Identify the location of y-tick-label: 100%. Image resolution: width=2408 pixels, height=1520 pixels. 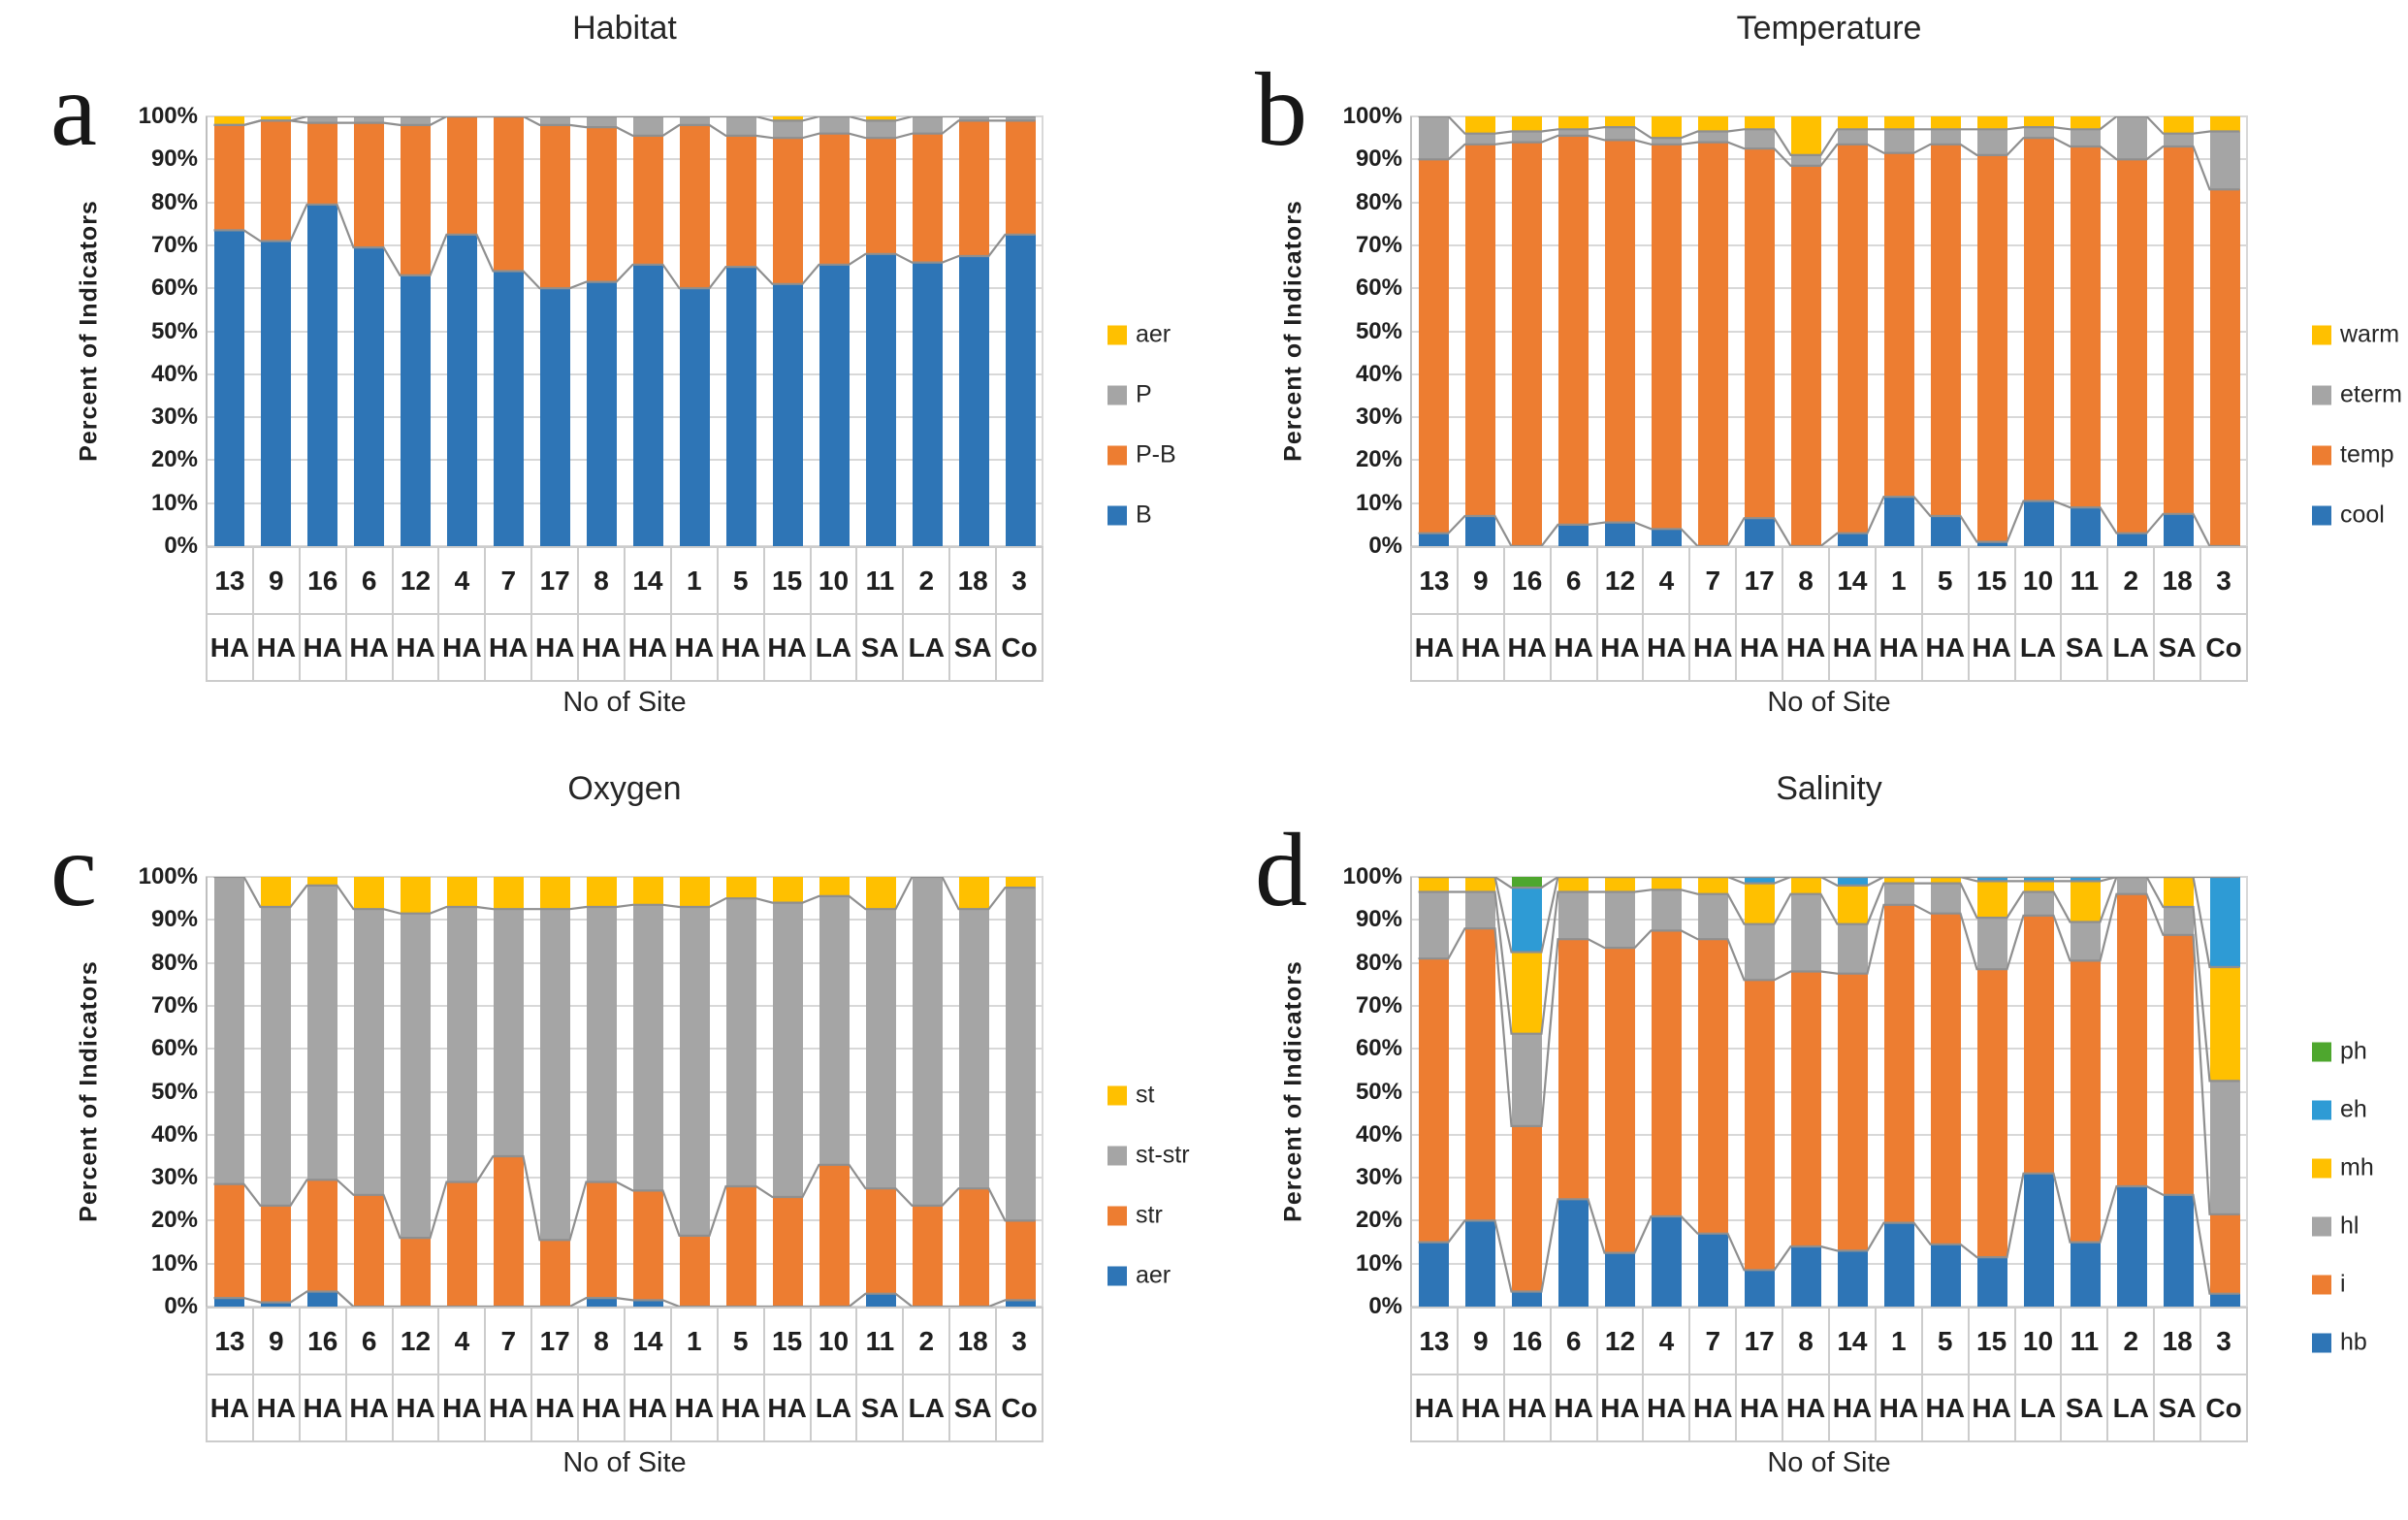
(168, 876).